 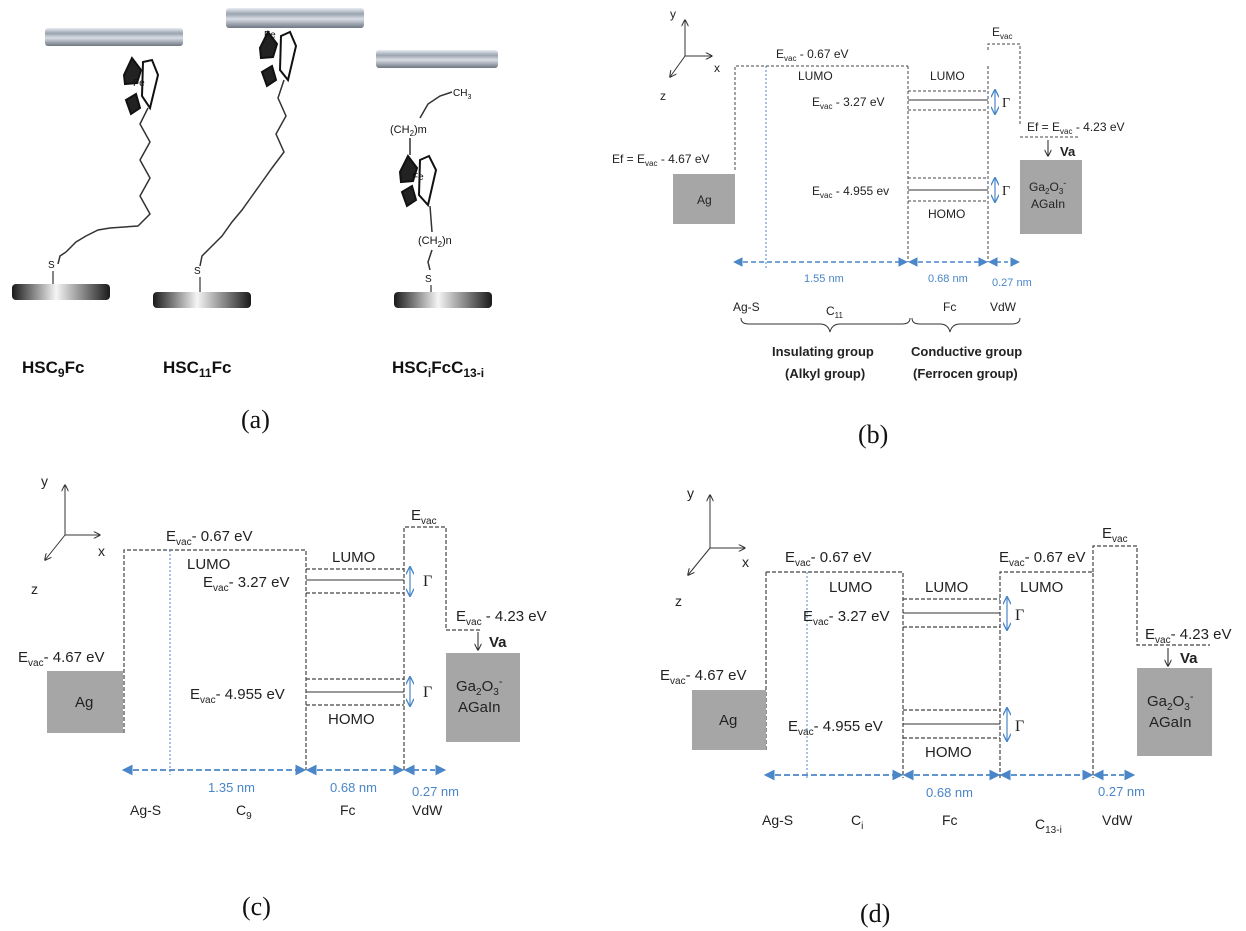 What do you see at coordinates (1041, 587) in the screenshot?
I see `lumo-d3: LUMO` at bounding box center [1041, 587].